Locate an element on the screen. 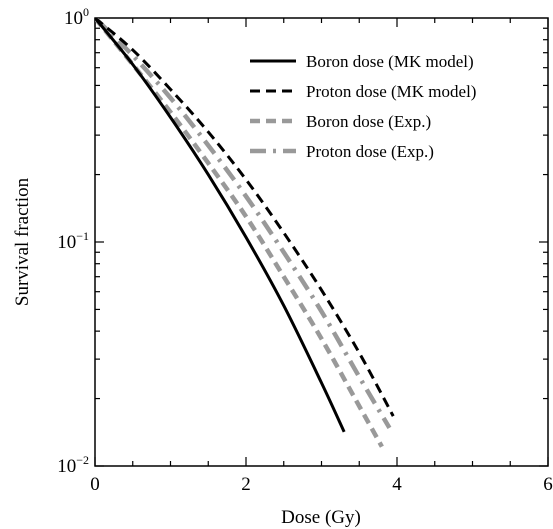 The image size is (553, 529). legend-label: Proton dose (Exp.) is located at coordinates (370, 151).